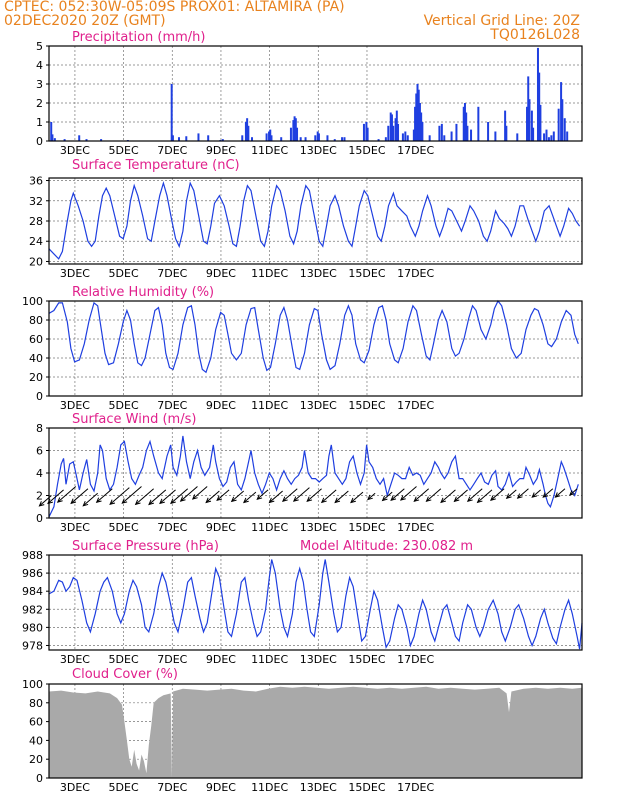 Image resolution: width=618 pixels, height=800 pixels. I want to click on y-tick-label: 986, so click(32, 573).